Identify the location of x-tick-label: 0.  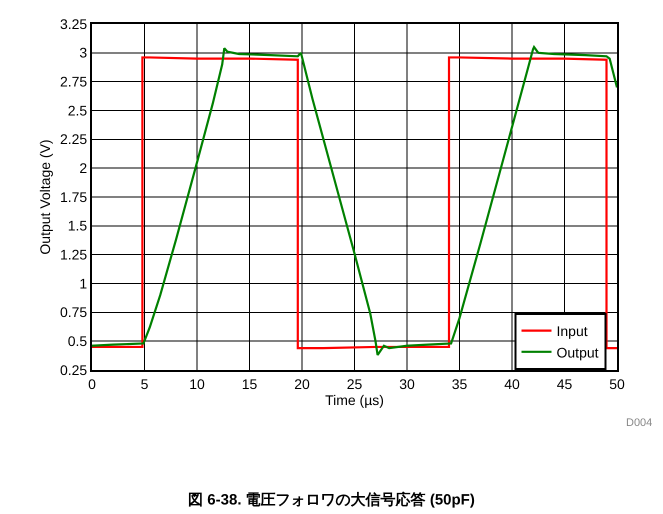
(92, 384).